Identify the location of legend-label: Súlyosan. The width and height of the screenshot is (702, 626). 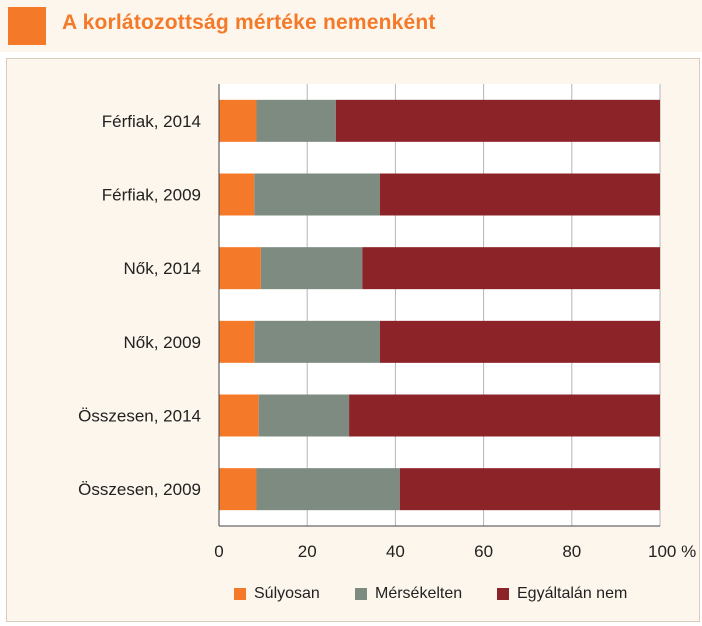
(287, 593).